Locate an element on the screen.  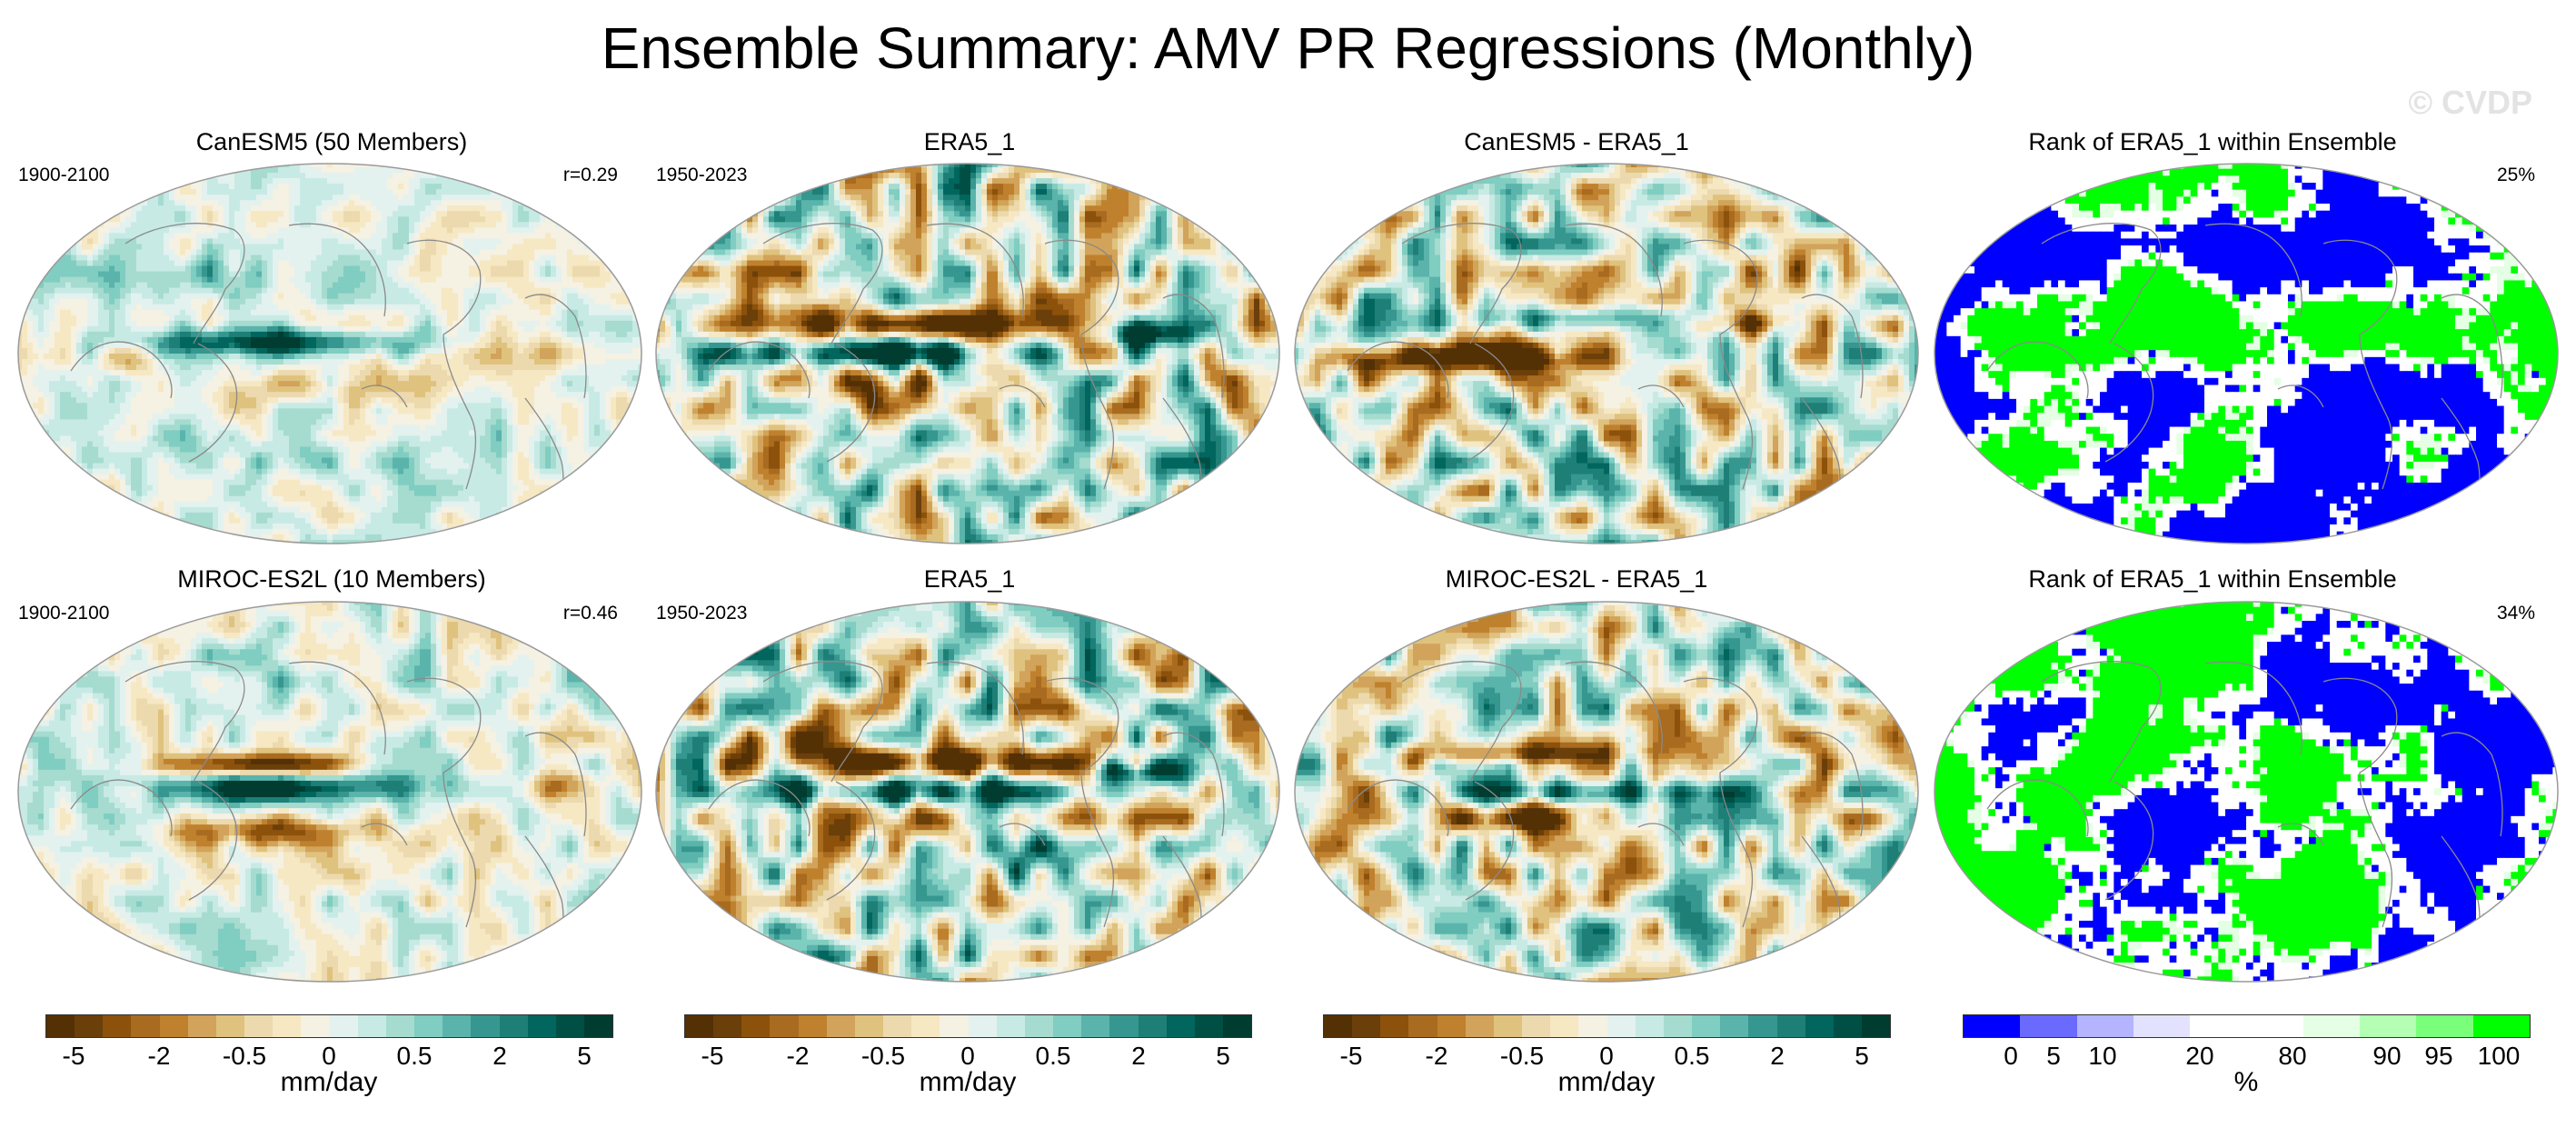
colorbar-3-tick: 80 is located at coordinates (2292, 1056).